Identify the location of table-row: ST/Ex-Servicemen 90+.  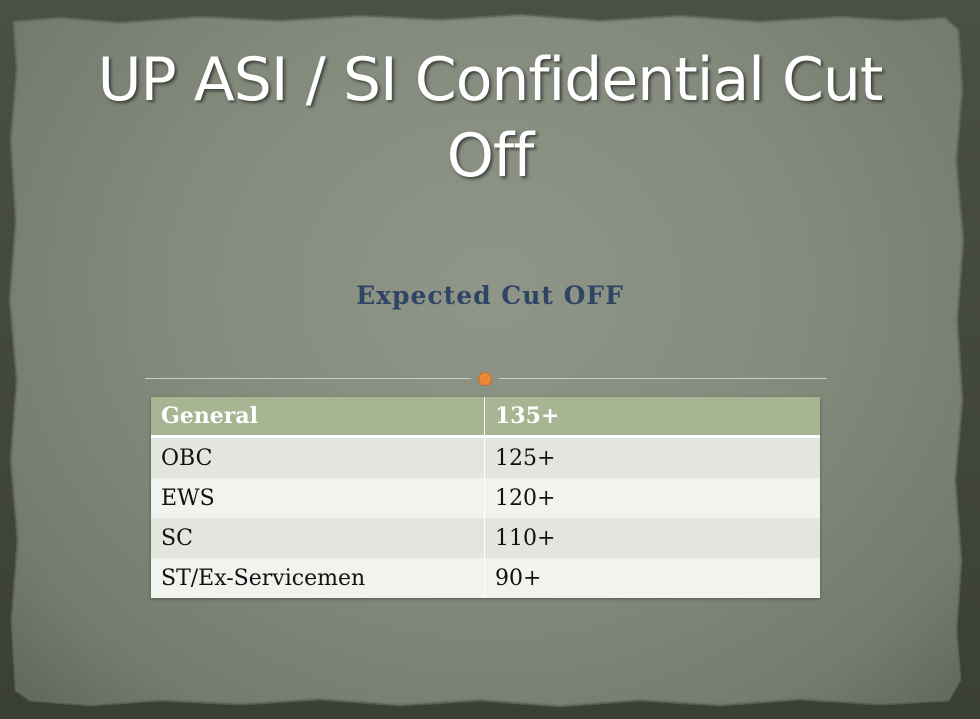
(485, 578).